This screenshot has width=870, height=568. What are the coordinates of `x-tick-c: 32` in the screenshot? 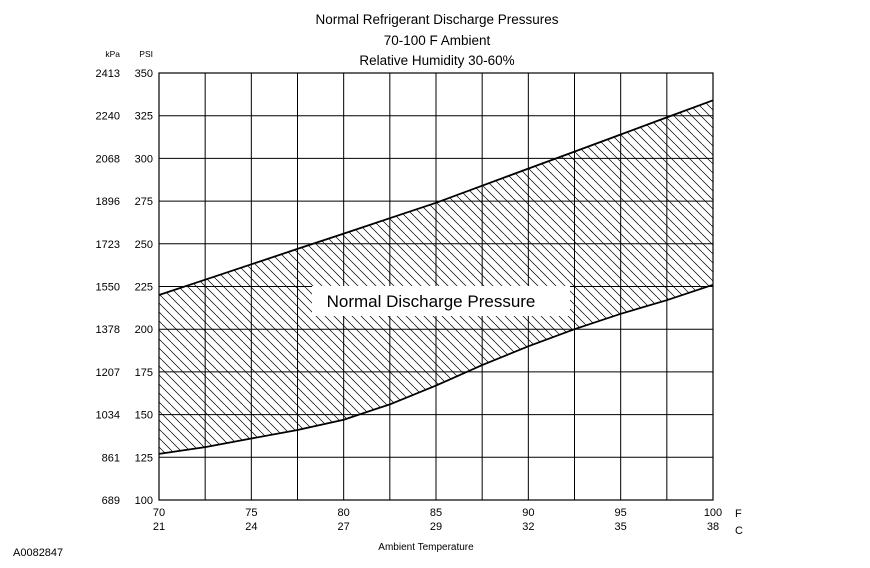 It's located at (528, 527).